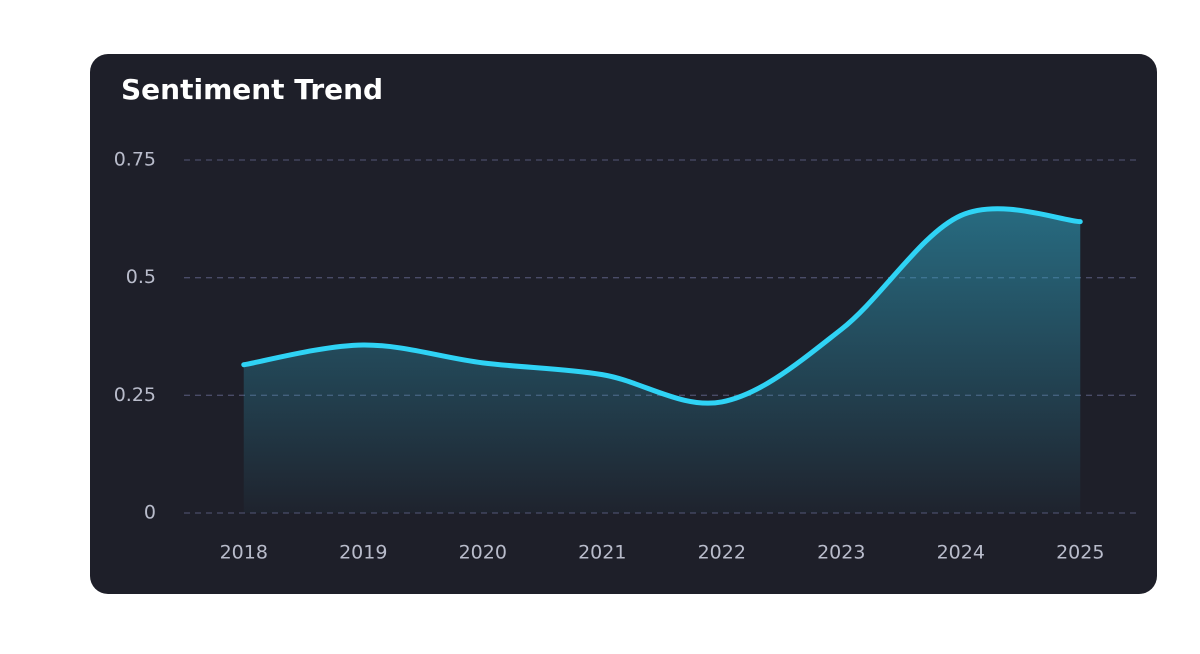 Image resolution: width=1200 pixels, height=654 pixels. What do you see at coordinates (841, 553) in the screenshot?
I see `x-tick-label: 2023` at bounding box center [841, 553].